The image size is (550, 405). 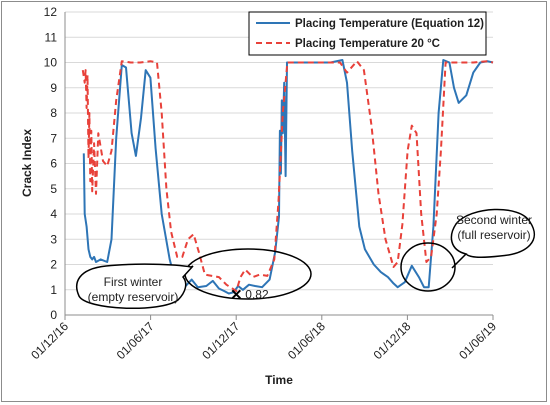 What do you see at coordinates (428, 267) in the screenshot?
I see `second-winter-highlight` at bounding box center [428, 267].